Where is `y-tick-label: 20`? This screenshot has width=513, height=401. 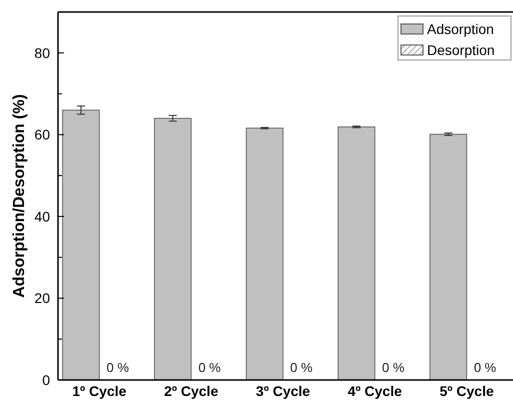 y-tick-label: 20 is located at coordinates (42, 298).